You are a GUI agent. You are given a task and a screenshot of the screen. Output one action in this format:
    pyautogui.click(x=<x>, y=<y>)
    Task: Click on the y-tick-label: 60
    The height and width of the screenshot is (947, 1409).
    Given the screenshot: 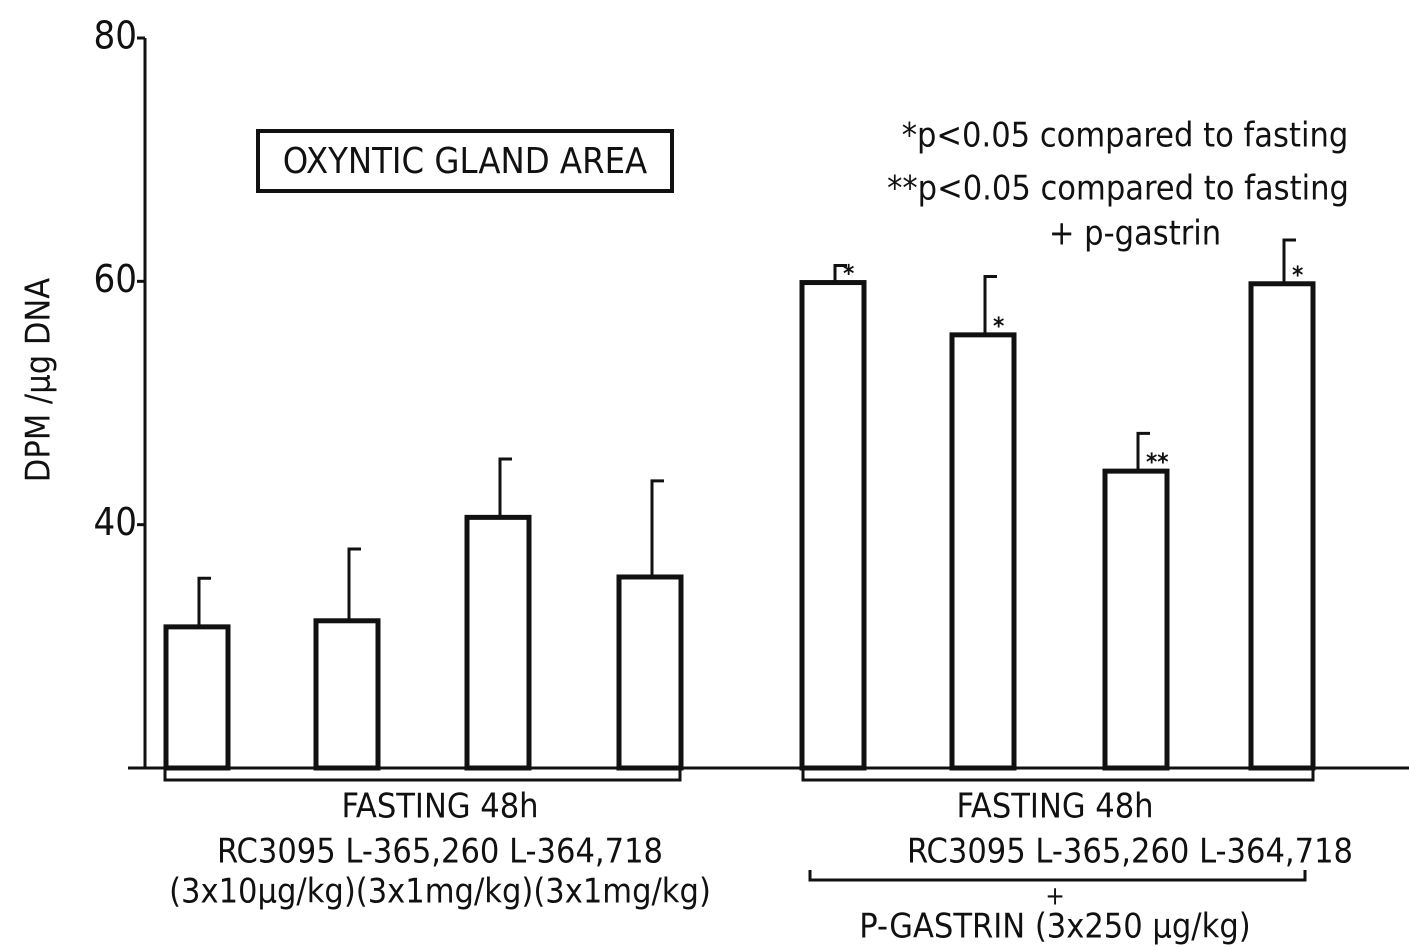 What is the action you would take?
    pyautogui.click(x=116, y=279)
    